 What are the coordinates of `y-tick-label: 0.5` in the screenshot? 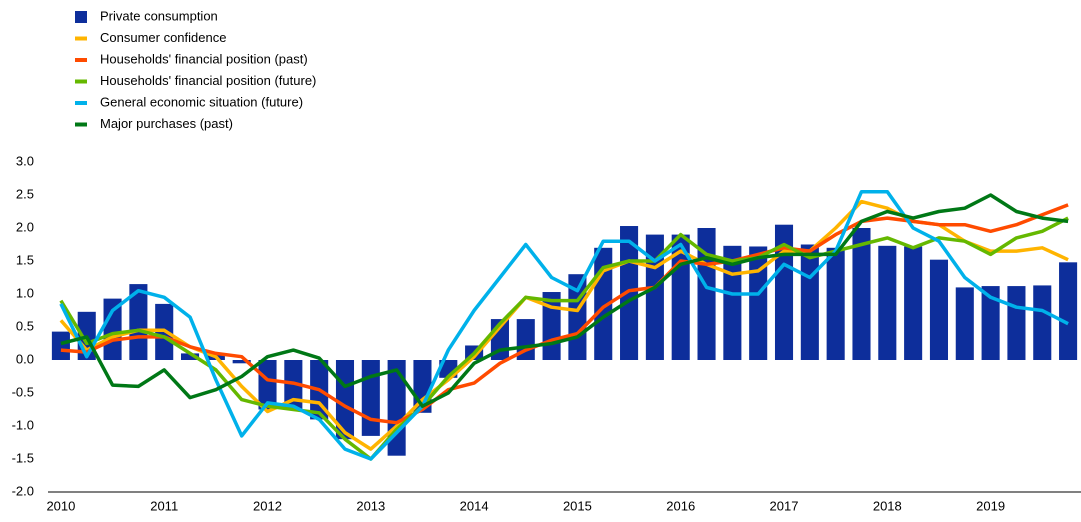 It's located at (25, 325).